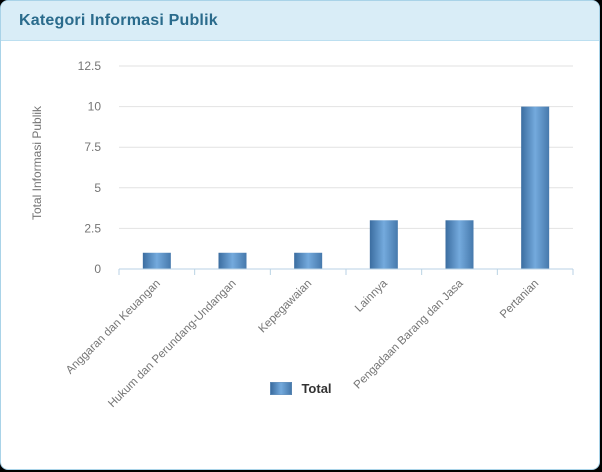  What do you see at coordinates (286, 307) in the screenshot?
I see `x-tick-label-Kepegawaian: Kepegawaian` at bounding box center [286, 307].